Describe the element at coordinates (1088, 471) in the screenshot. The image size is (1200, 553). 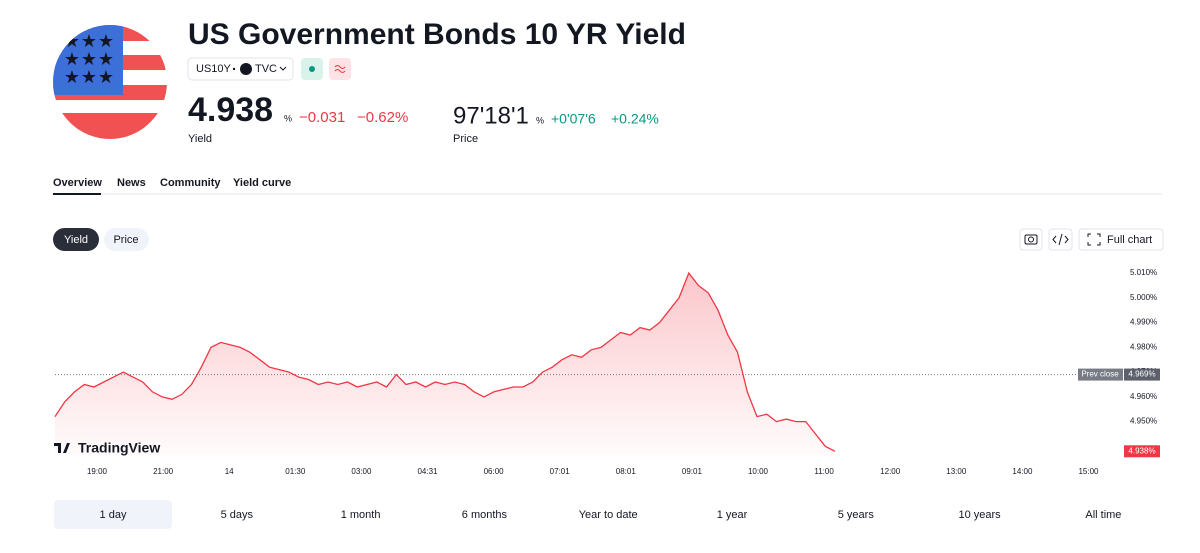
I see `x-tick-label: 15:00` at that location.